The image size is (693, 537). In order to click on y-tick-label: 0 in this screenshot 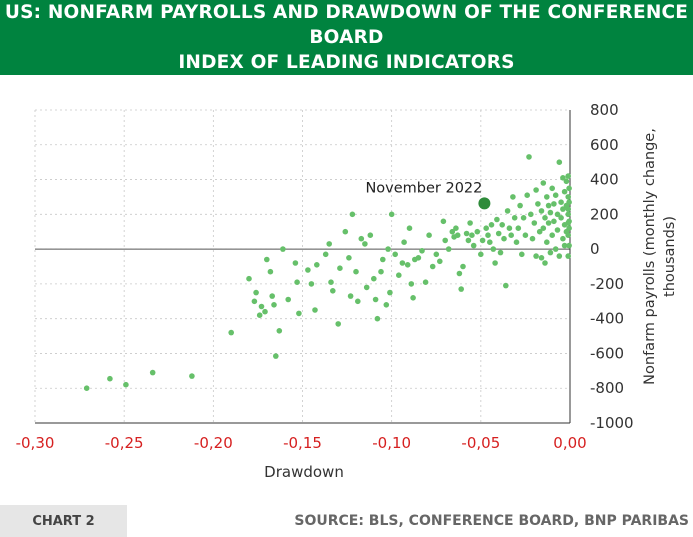, I will do `click(595, 249)`.